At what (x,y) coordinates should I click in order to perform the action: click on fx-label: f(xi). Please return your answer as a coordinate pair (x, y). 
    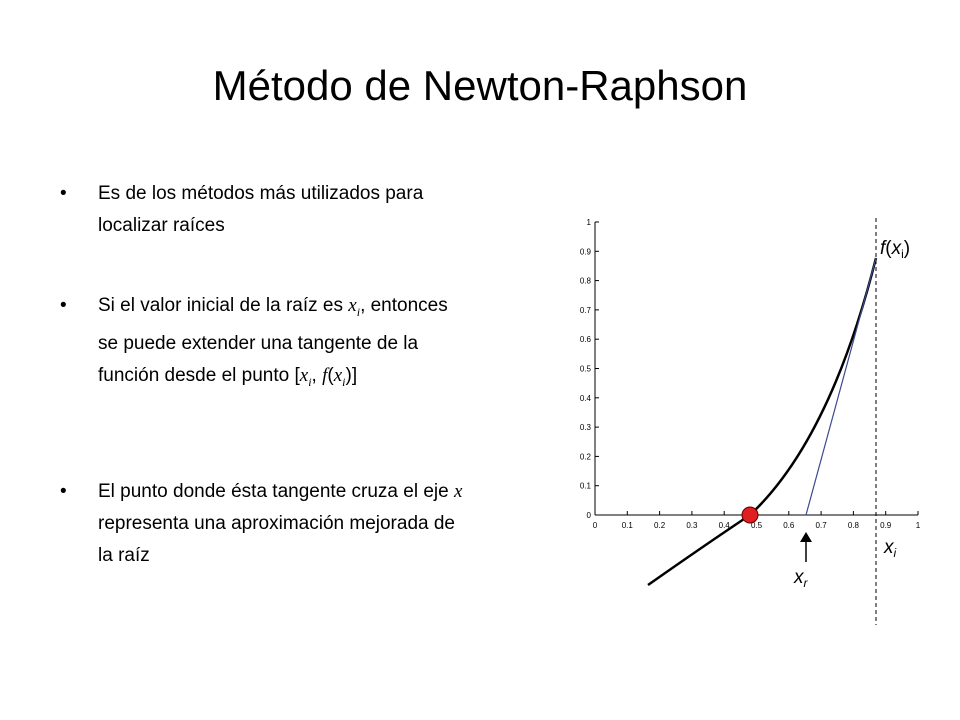
    Looking at the image, I should click on (895, 249).